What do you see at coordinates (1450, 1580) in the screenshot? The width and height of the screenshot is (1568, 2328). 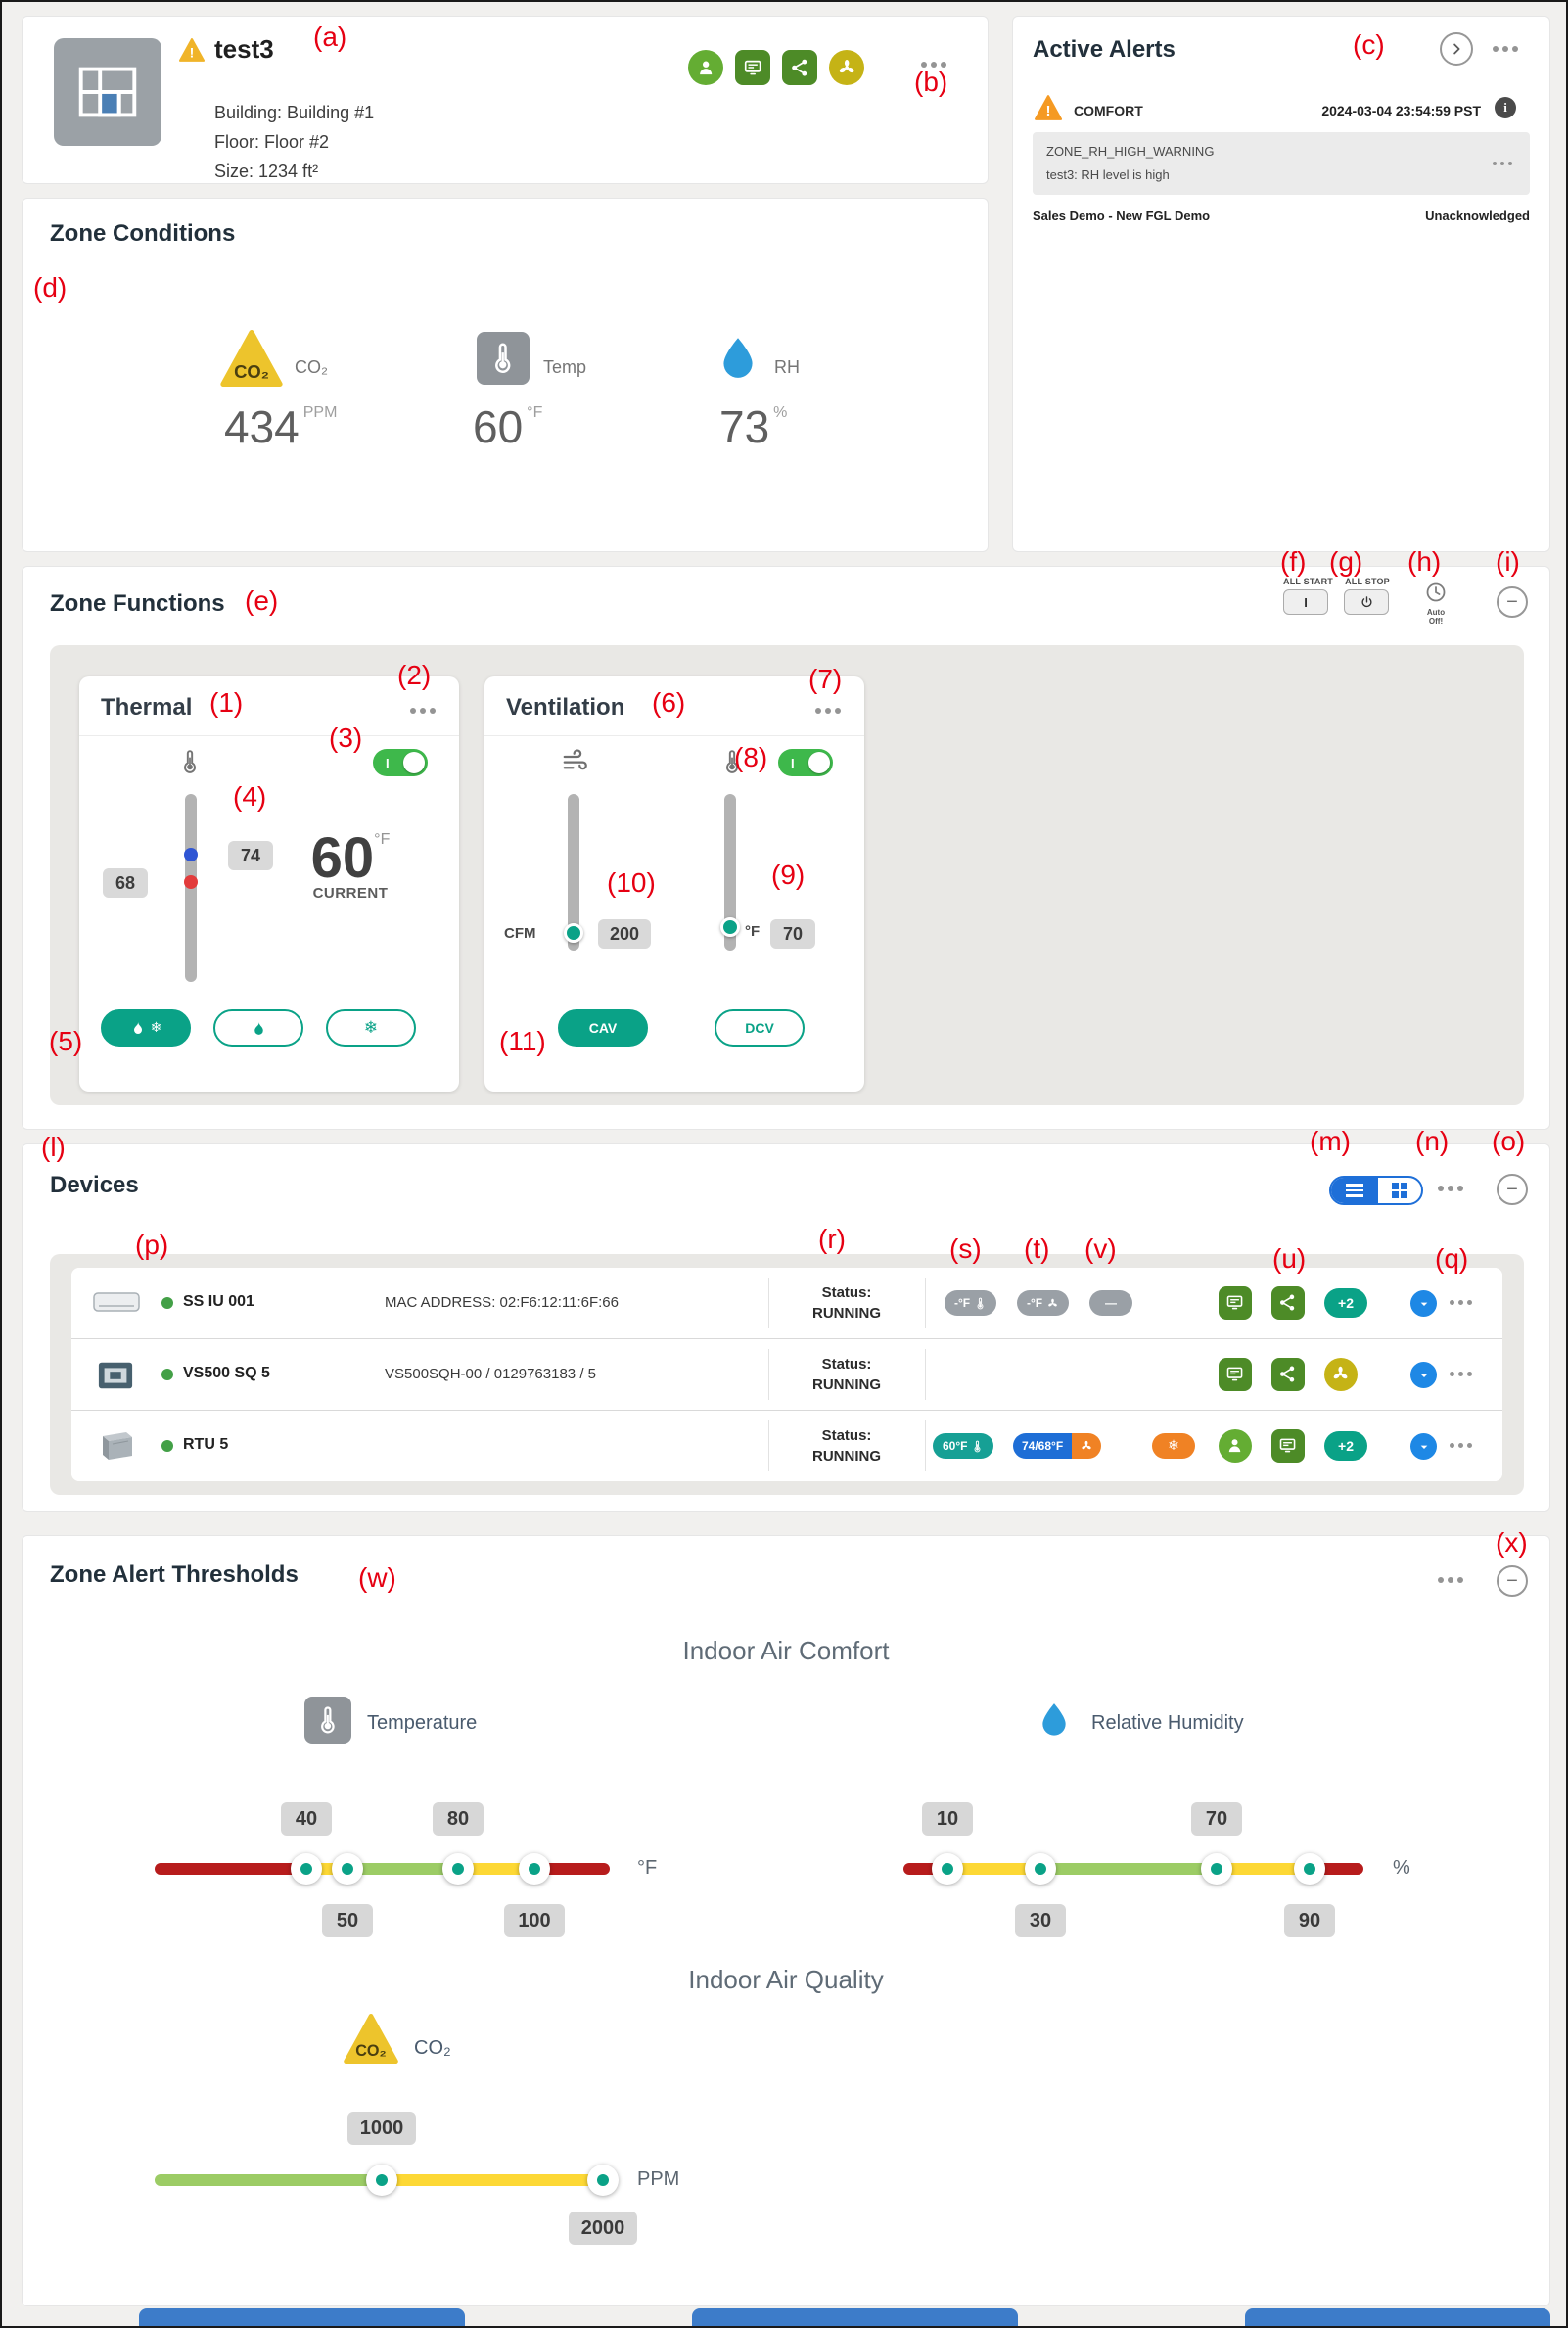 I see `thresholds-menu-button` at bounding box center [1450, 1580].